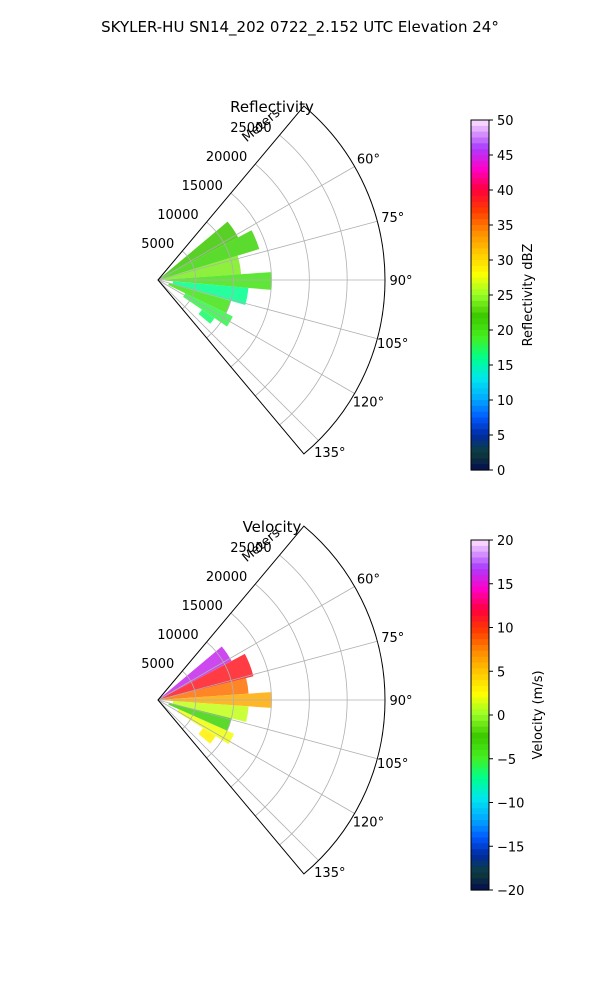  What do you see at coordinates (505, 296) in the screenshot?
I see `colorbar-tick-label: 25` at bounding box center [505, 296].